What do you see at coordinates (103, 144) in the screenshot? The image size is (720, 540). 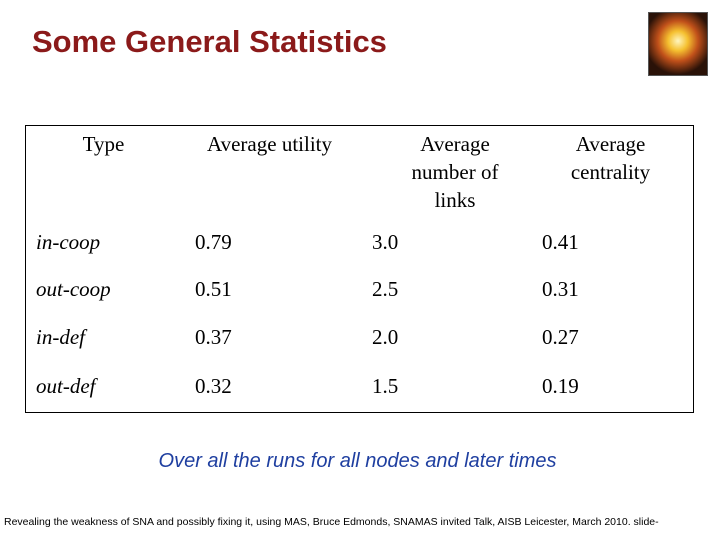 I see `header-cell: Type` at bounding box center [103, 144].